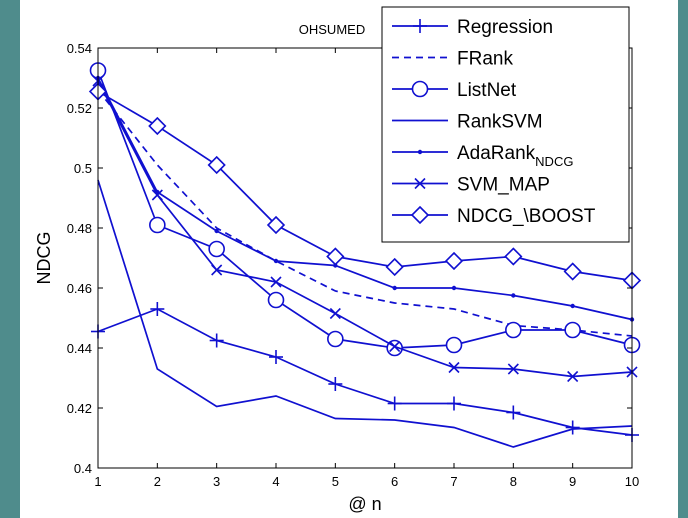 The height and width of the screenshot is (518, 688). Describe the element at coordinates (335, 481) in the screenshot. I see `x-tick-label: 5` at that location.